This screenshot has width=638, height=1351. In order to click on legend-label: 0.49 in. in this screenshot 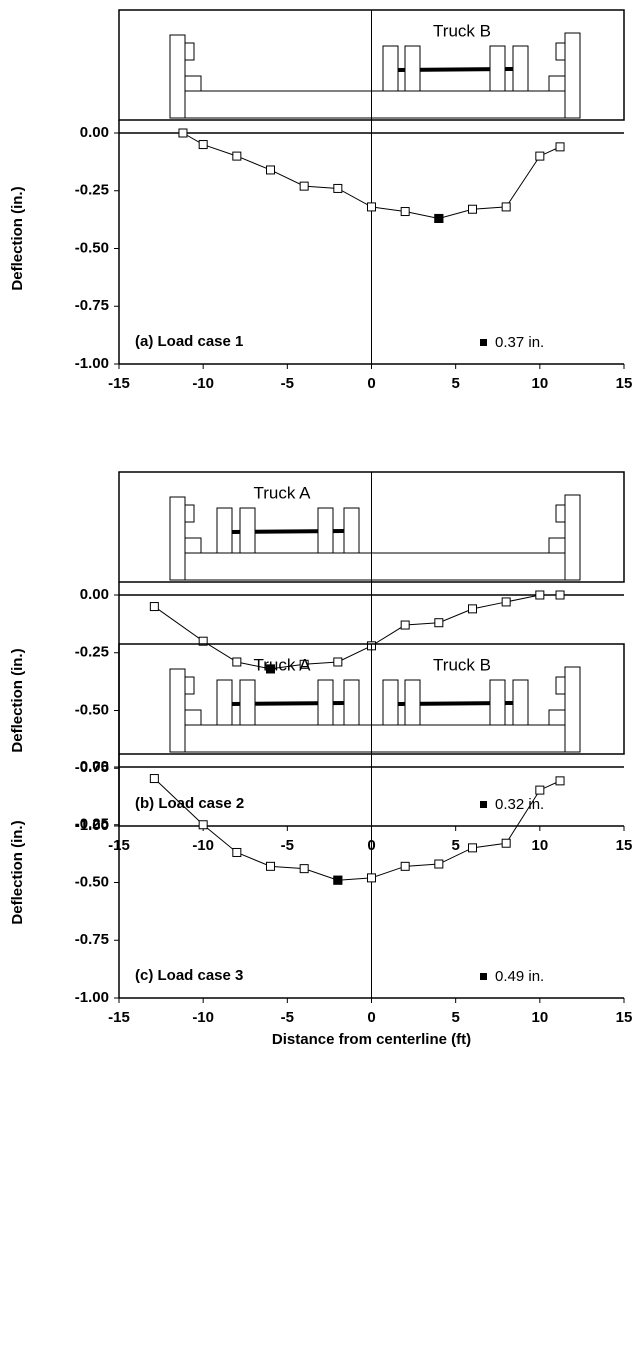, I will do `click(519, 976)`.